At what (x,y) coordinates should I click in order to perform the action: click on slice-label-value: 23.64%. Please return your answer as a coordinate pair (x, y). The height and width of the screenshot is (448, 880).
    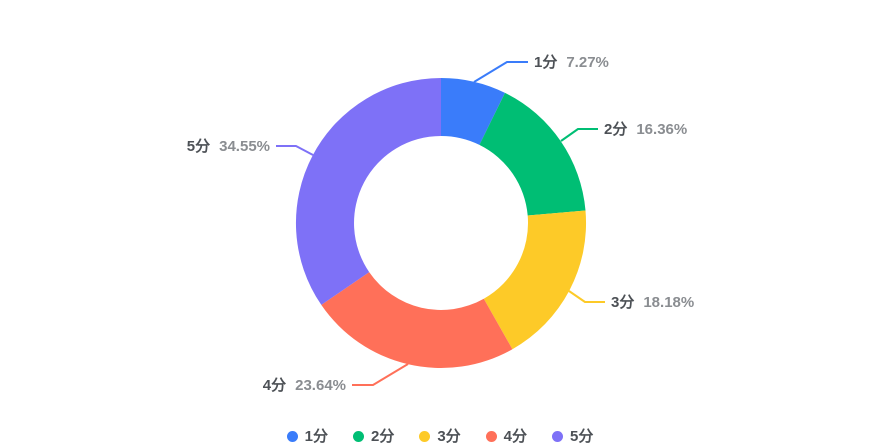
    Looking at the image, I should click on (320, 385).